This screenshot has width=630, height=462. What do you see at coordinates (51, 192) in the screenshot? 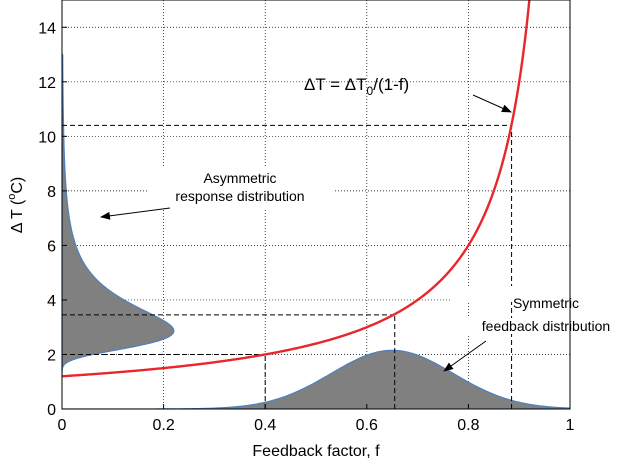
I see `y-tick-label: 8` at bounding box center [51, 192].